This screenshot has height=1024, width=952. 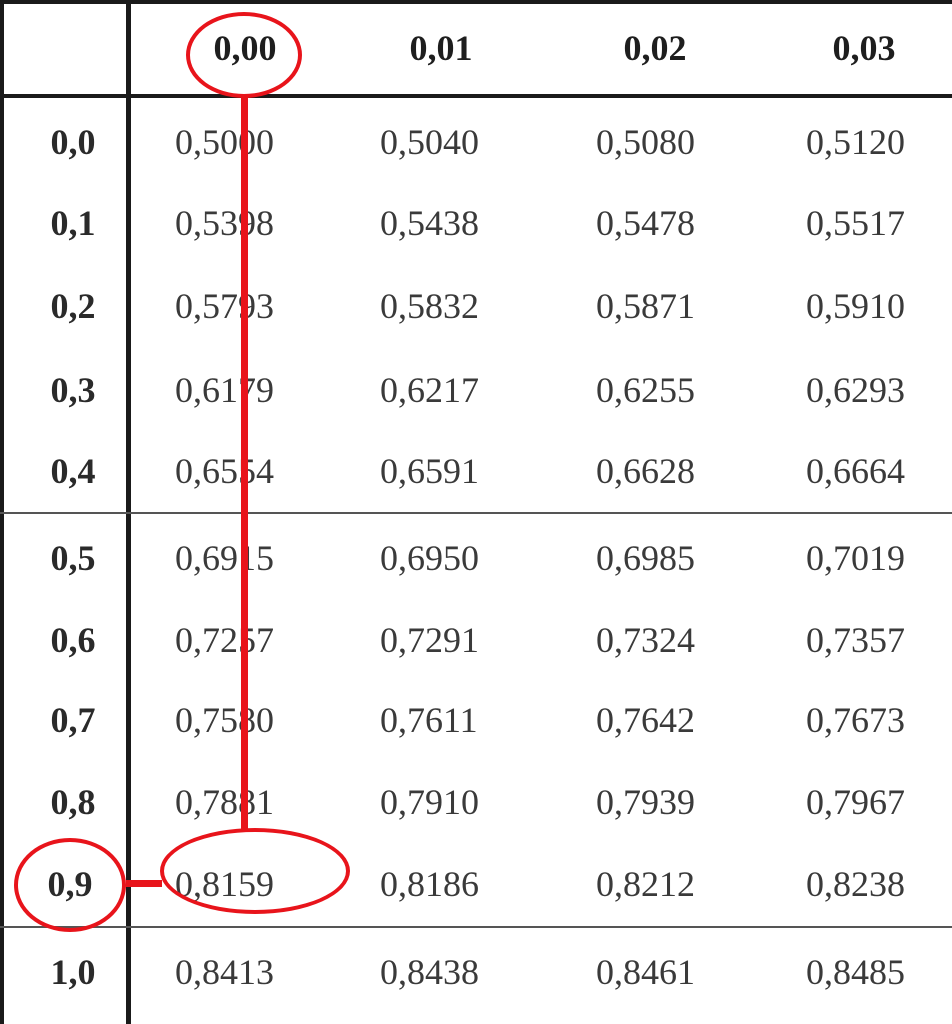 I want to click on table-cell: 0,7939, so click(x=645, y=802).